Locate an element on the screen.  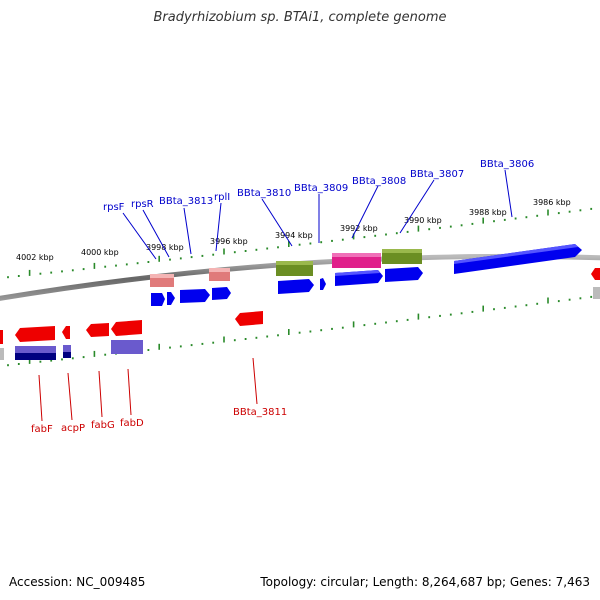
forward-genes is located at coordinates (366, 275).